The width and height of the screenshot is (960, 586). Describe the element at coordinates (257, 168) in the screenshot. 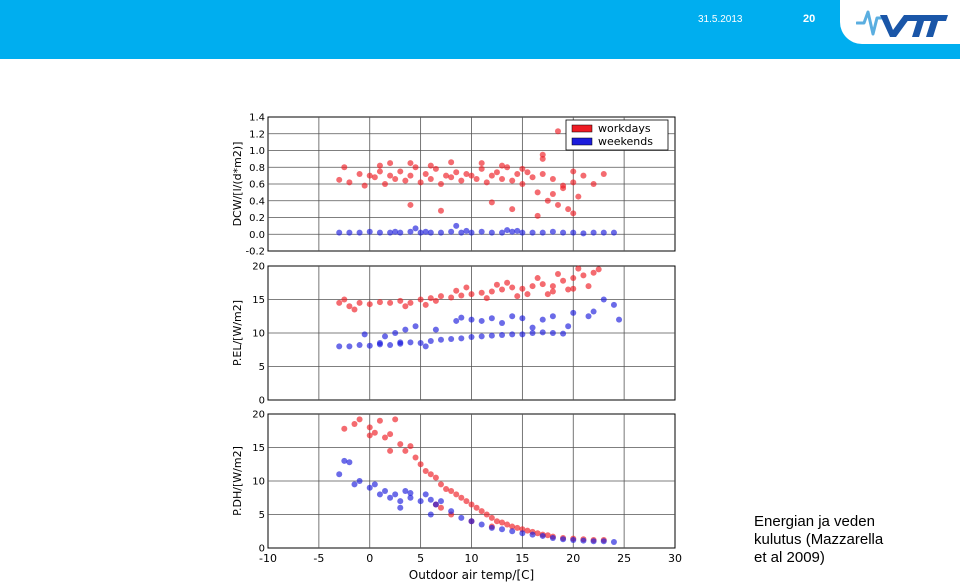

I see `y-tick-label: 0.8` at that location.